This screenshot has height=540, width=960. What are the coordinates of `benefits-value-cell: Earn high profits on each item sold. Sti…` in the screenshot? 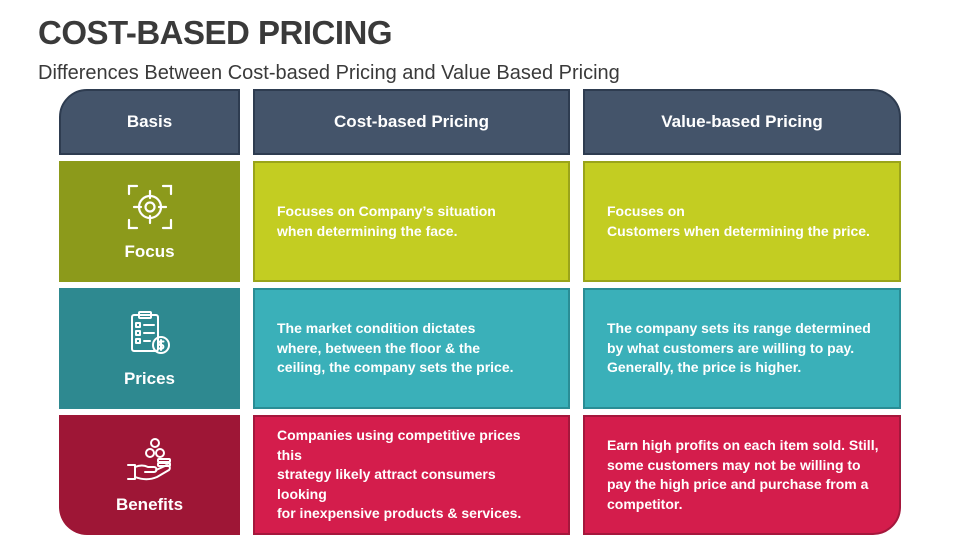 It's located at (742, 475).